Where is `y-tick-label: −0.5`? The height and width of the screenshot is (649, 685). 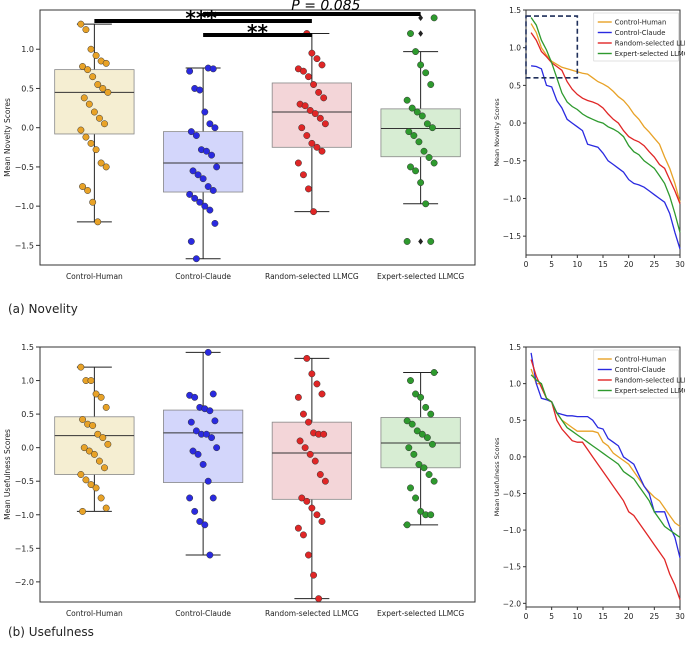
y-tick-label: −0.5 is located at coordinates (512, 493).